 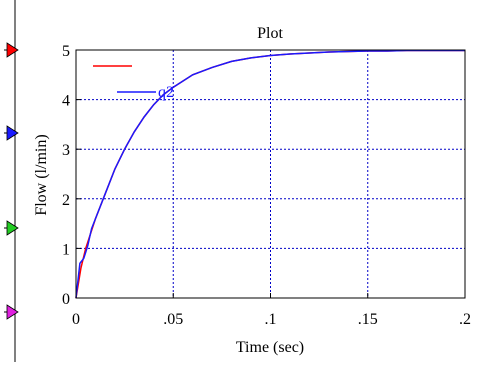 I want to click on x-tick-label: 0, so click(x=76, y=319).